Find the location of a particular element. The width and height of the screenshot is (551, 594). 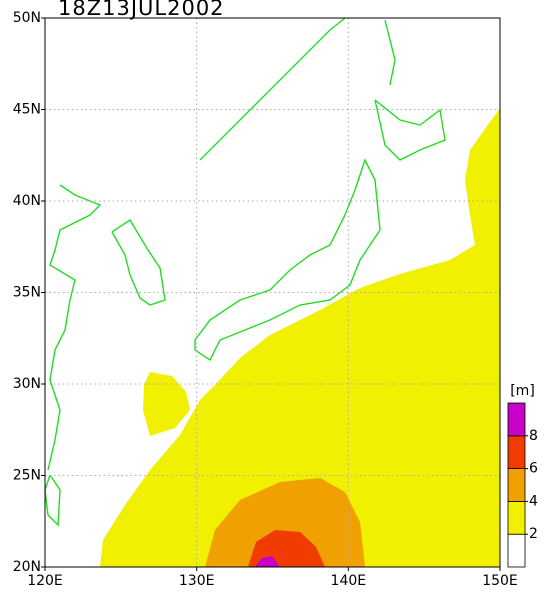

contour-4m is located at coordinates (285, 522).